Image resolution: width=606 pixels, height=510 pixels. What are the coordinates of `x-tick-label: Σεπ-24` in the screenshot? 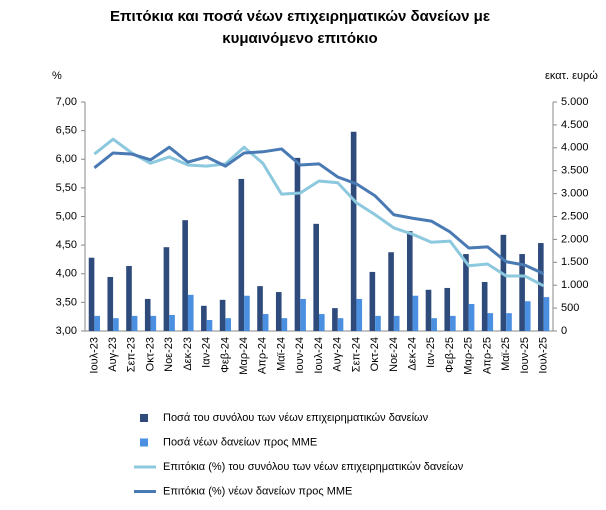 It's located at (356, 354).